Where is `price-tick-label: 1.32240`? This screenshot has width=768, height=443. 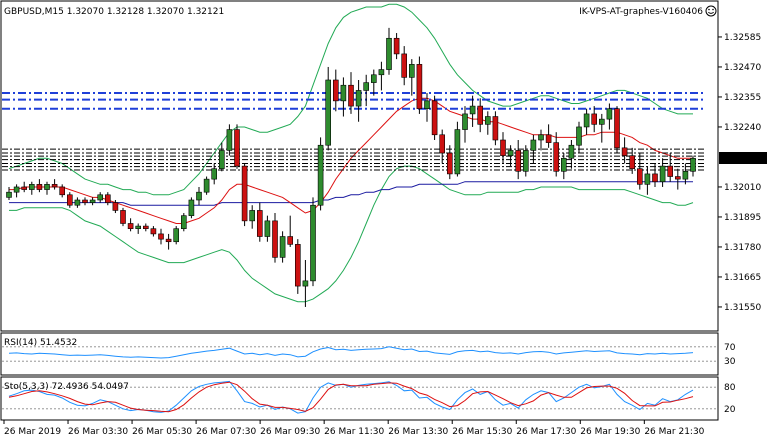
price-tick-label: 1.32240 is located at coordinates (742, 128).